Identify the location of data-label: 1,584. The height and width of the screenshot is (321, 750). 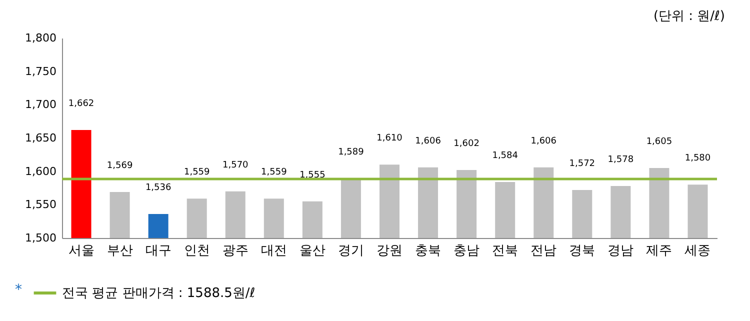
(505, 156).